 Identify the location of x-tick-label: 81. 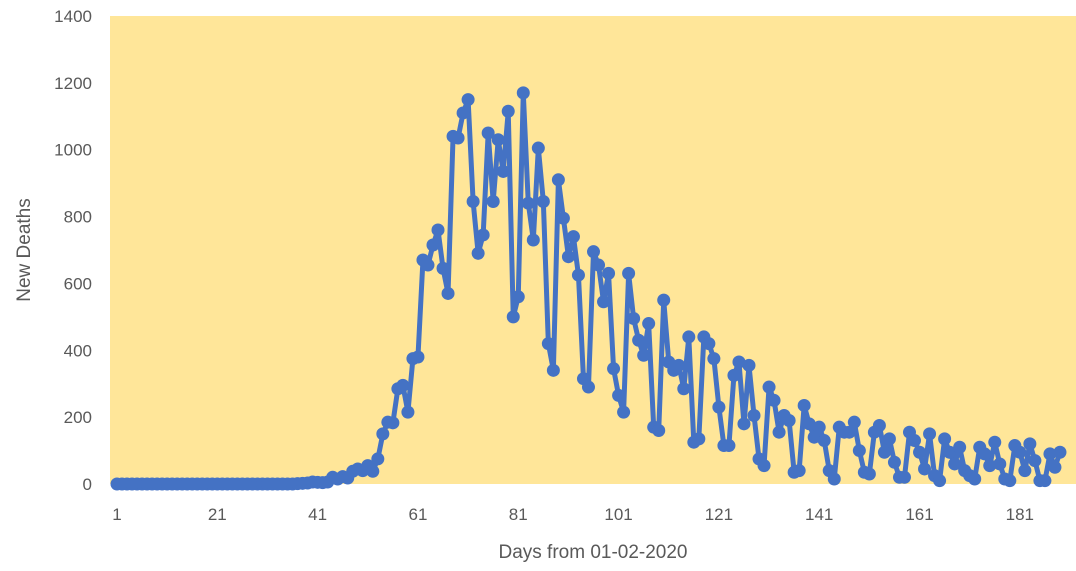
(518, 514).